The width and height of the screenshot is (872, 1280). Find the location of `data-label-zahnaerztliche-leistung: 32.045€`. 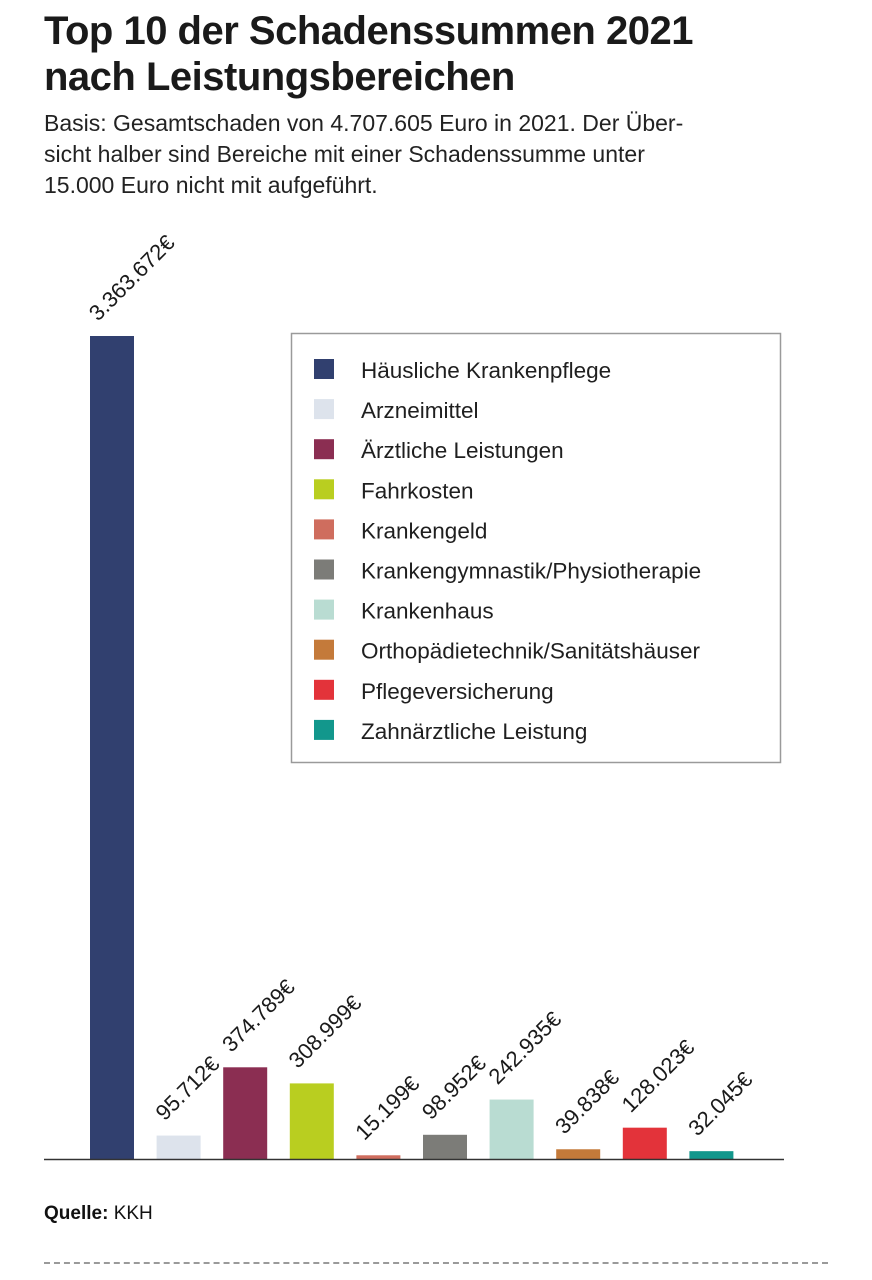

data-label-zahnaerztliche-leistung: 32.045€ is located at coordinates (720, 1104).